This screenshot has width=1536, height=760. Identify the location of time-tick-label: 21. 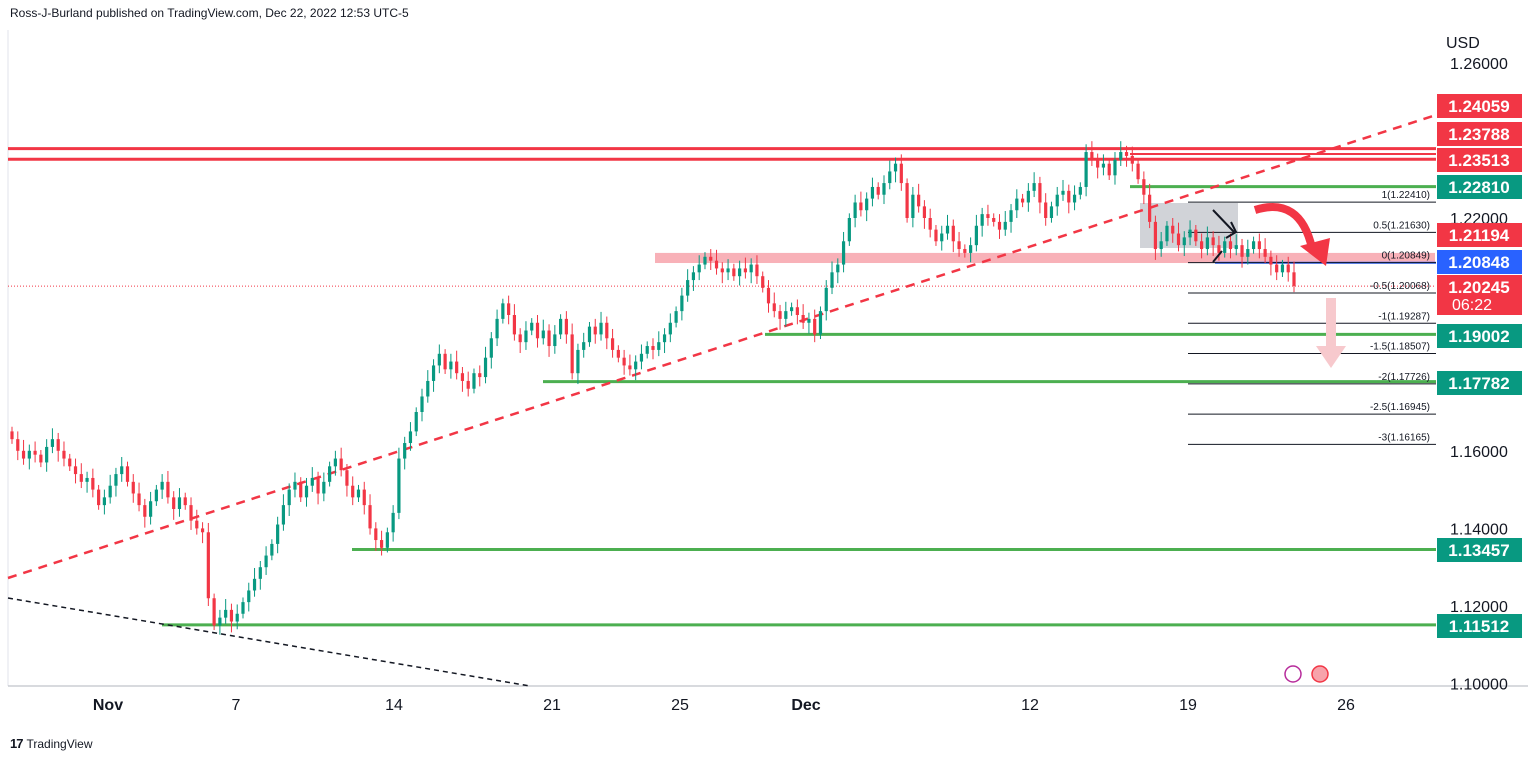
(552, 705).